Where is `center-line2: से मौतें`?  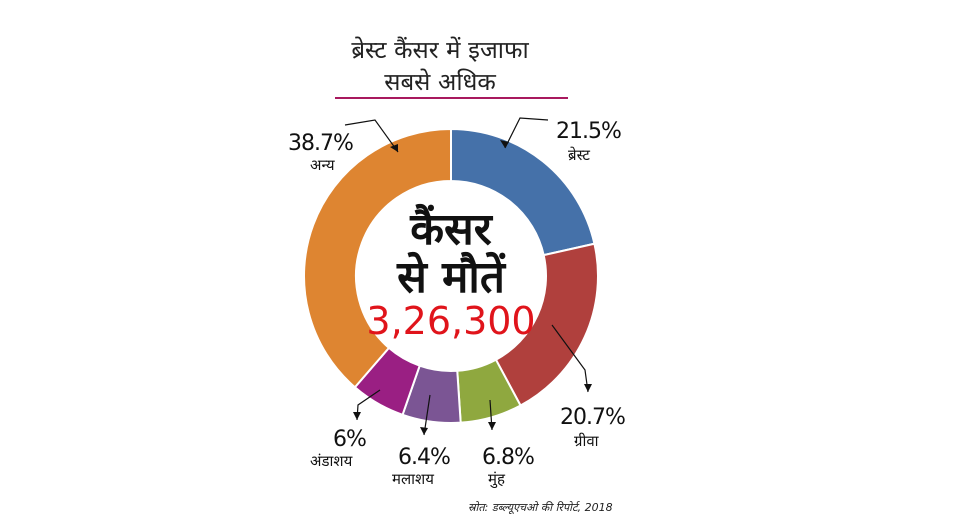
center-line2: से मौतें is located at coordinates (451, 277).